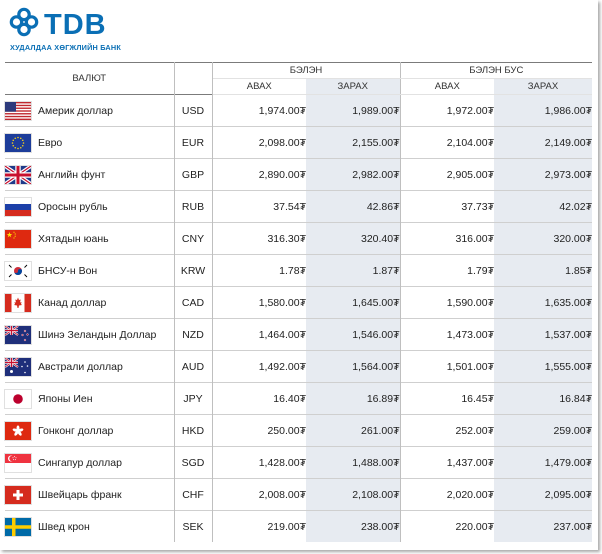  I want to click on currency-cell: Америк доллар, so click(89, 110).